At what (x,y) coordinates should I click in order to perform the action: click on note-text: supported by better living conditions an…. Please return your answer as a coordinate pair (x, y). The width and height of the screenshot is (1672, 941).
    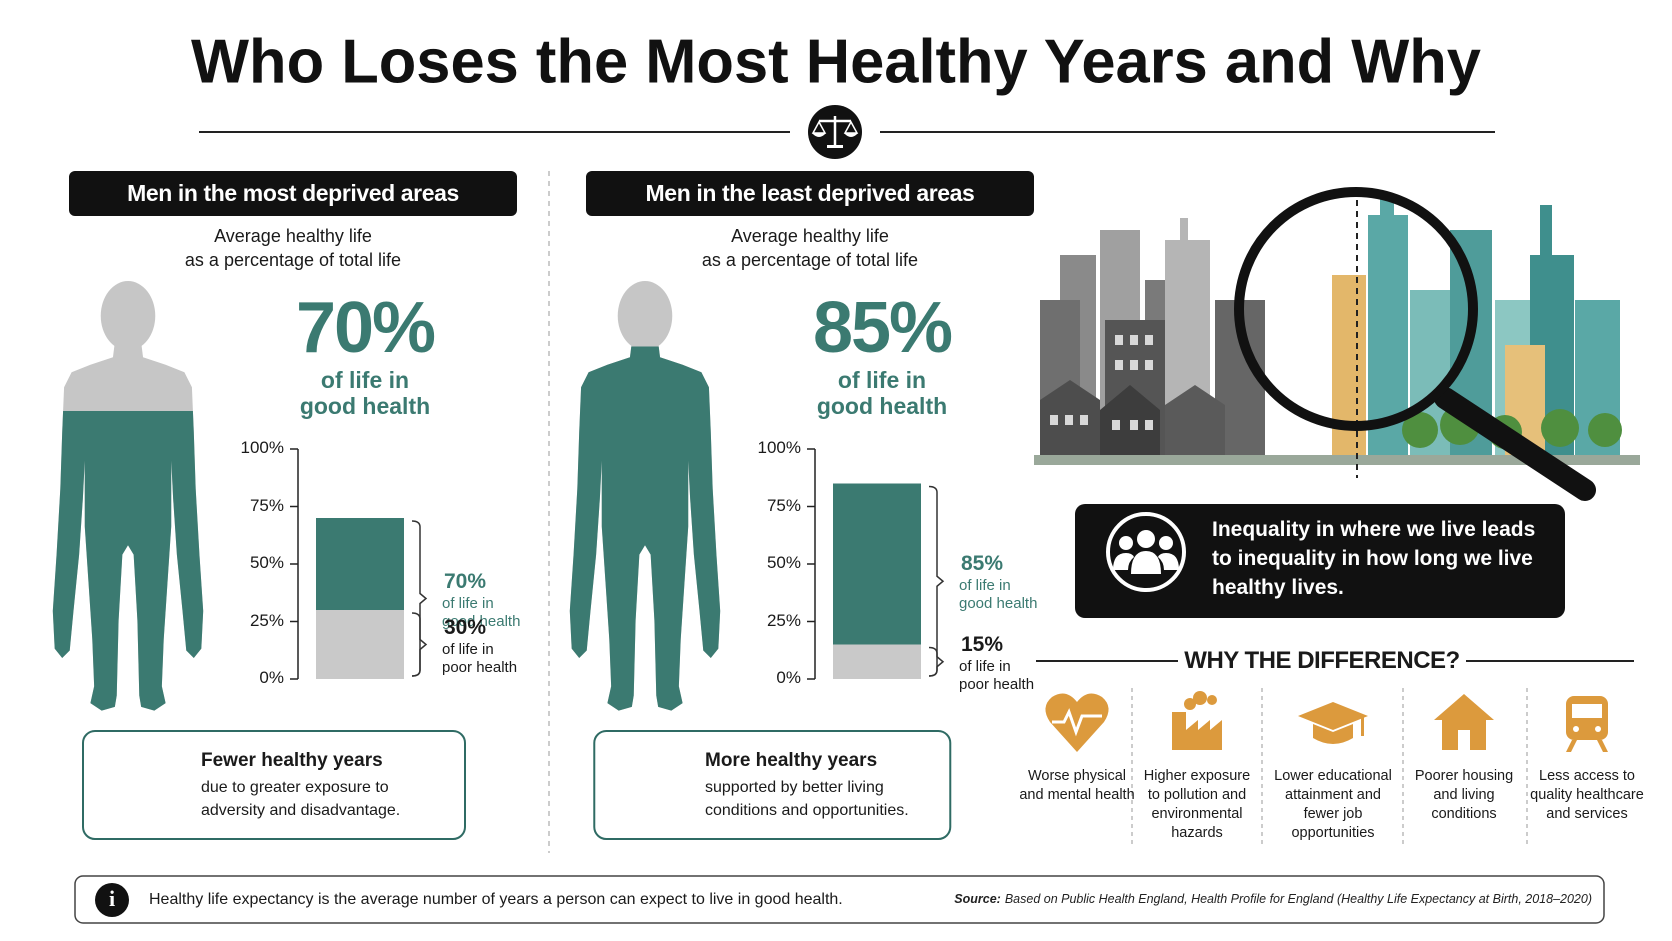
    Looking at the image, I should click on (807, 799).